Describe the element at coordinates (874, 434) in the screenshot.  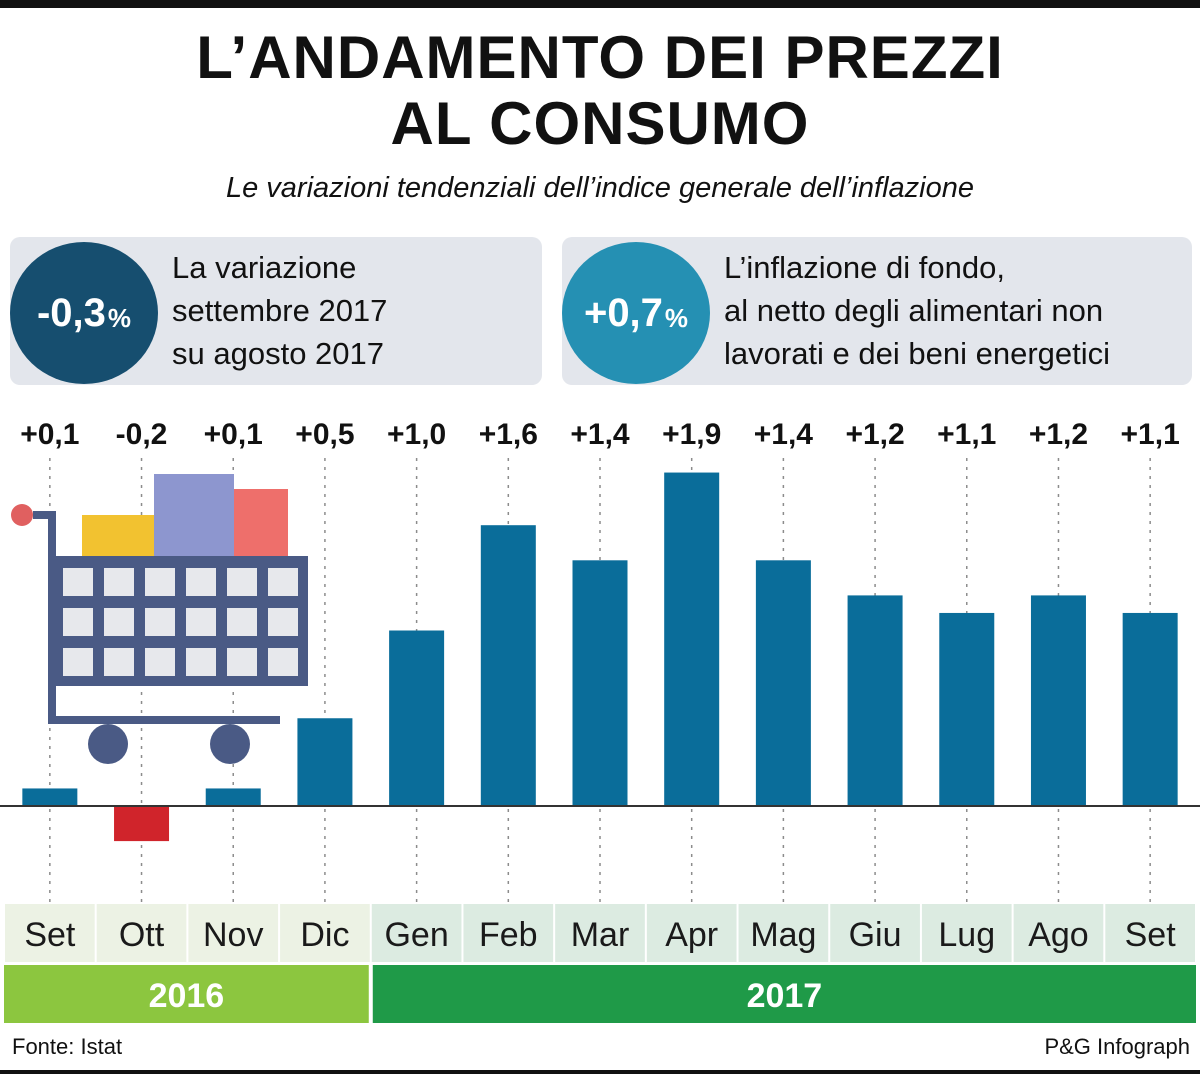
I see `value-label-10: +1,2` at that location.